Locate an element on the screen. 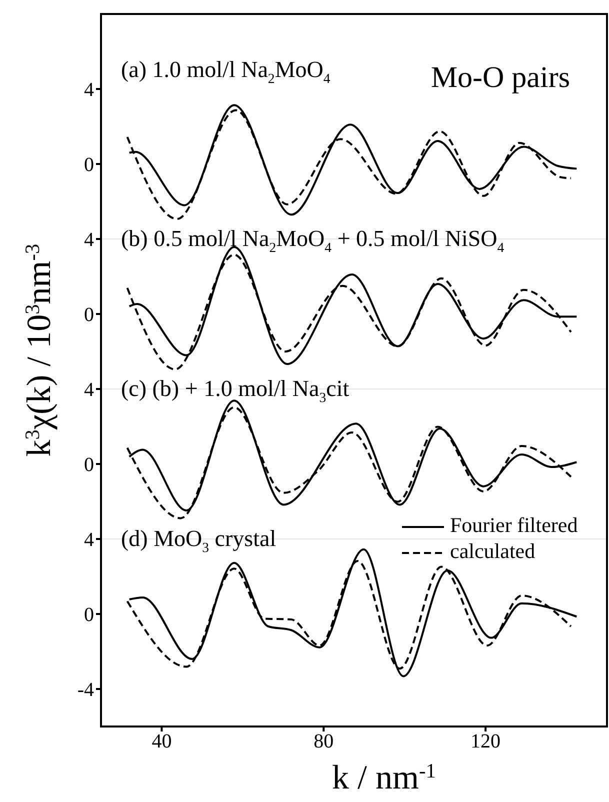 The width and height of the screenshot is (609, 802). annotation: (d) MoO$_{3}$ crystal is located at coordinates (198, 540).